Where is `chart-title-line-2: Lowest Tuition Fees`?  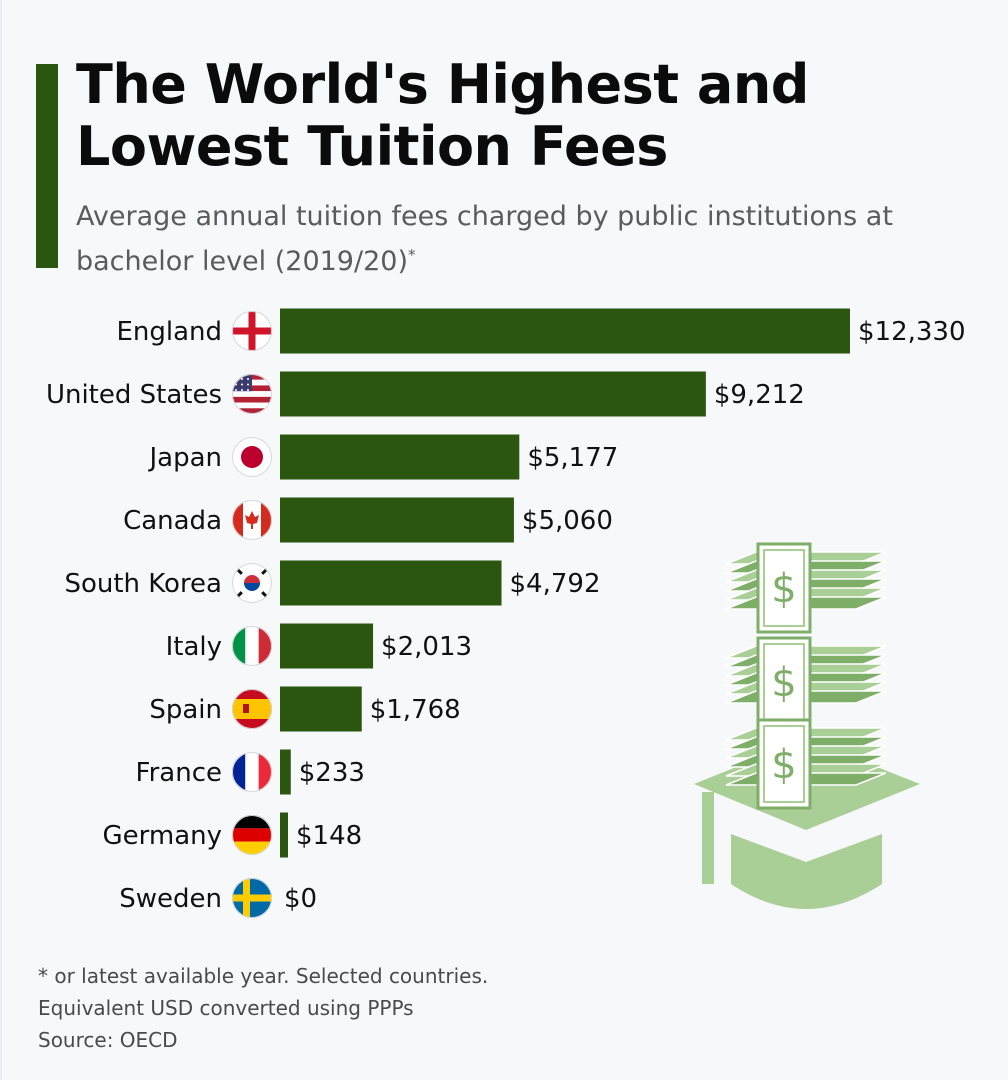
chart-title-line-2: Lowest Tuition Fees is located at coordinates (372, 146).